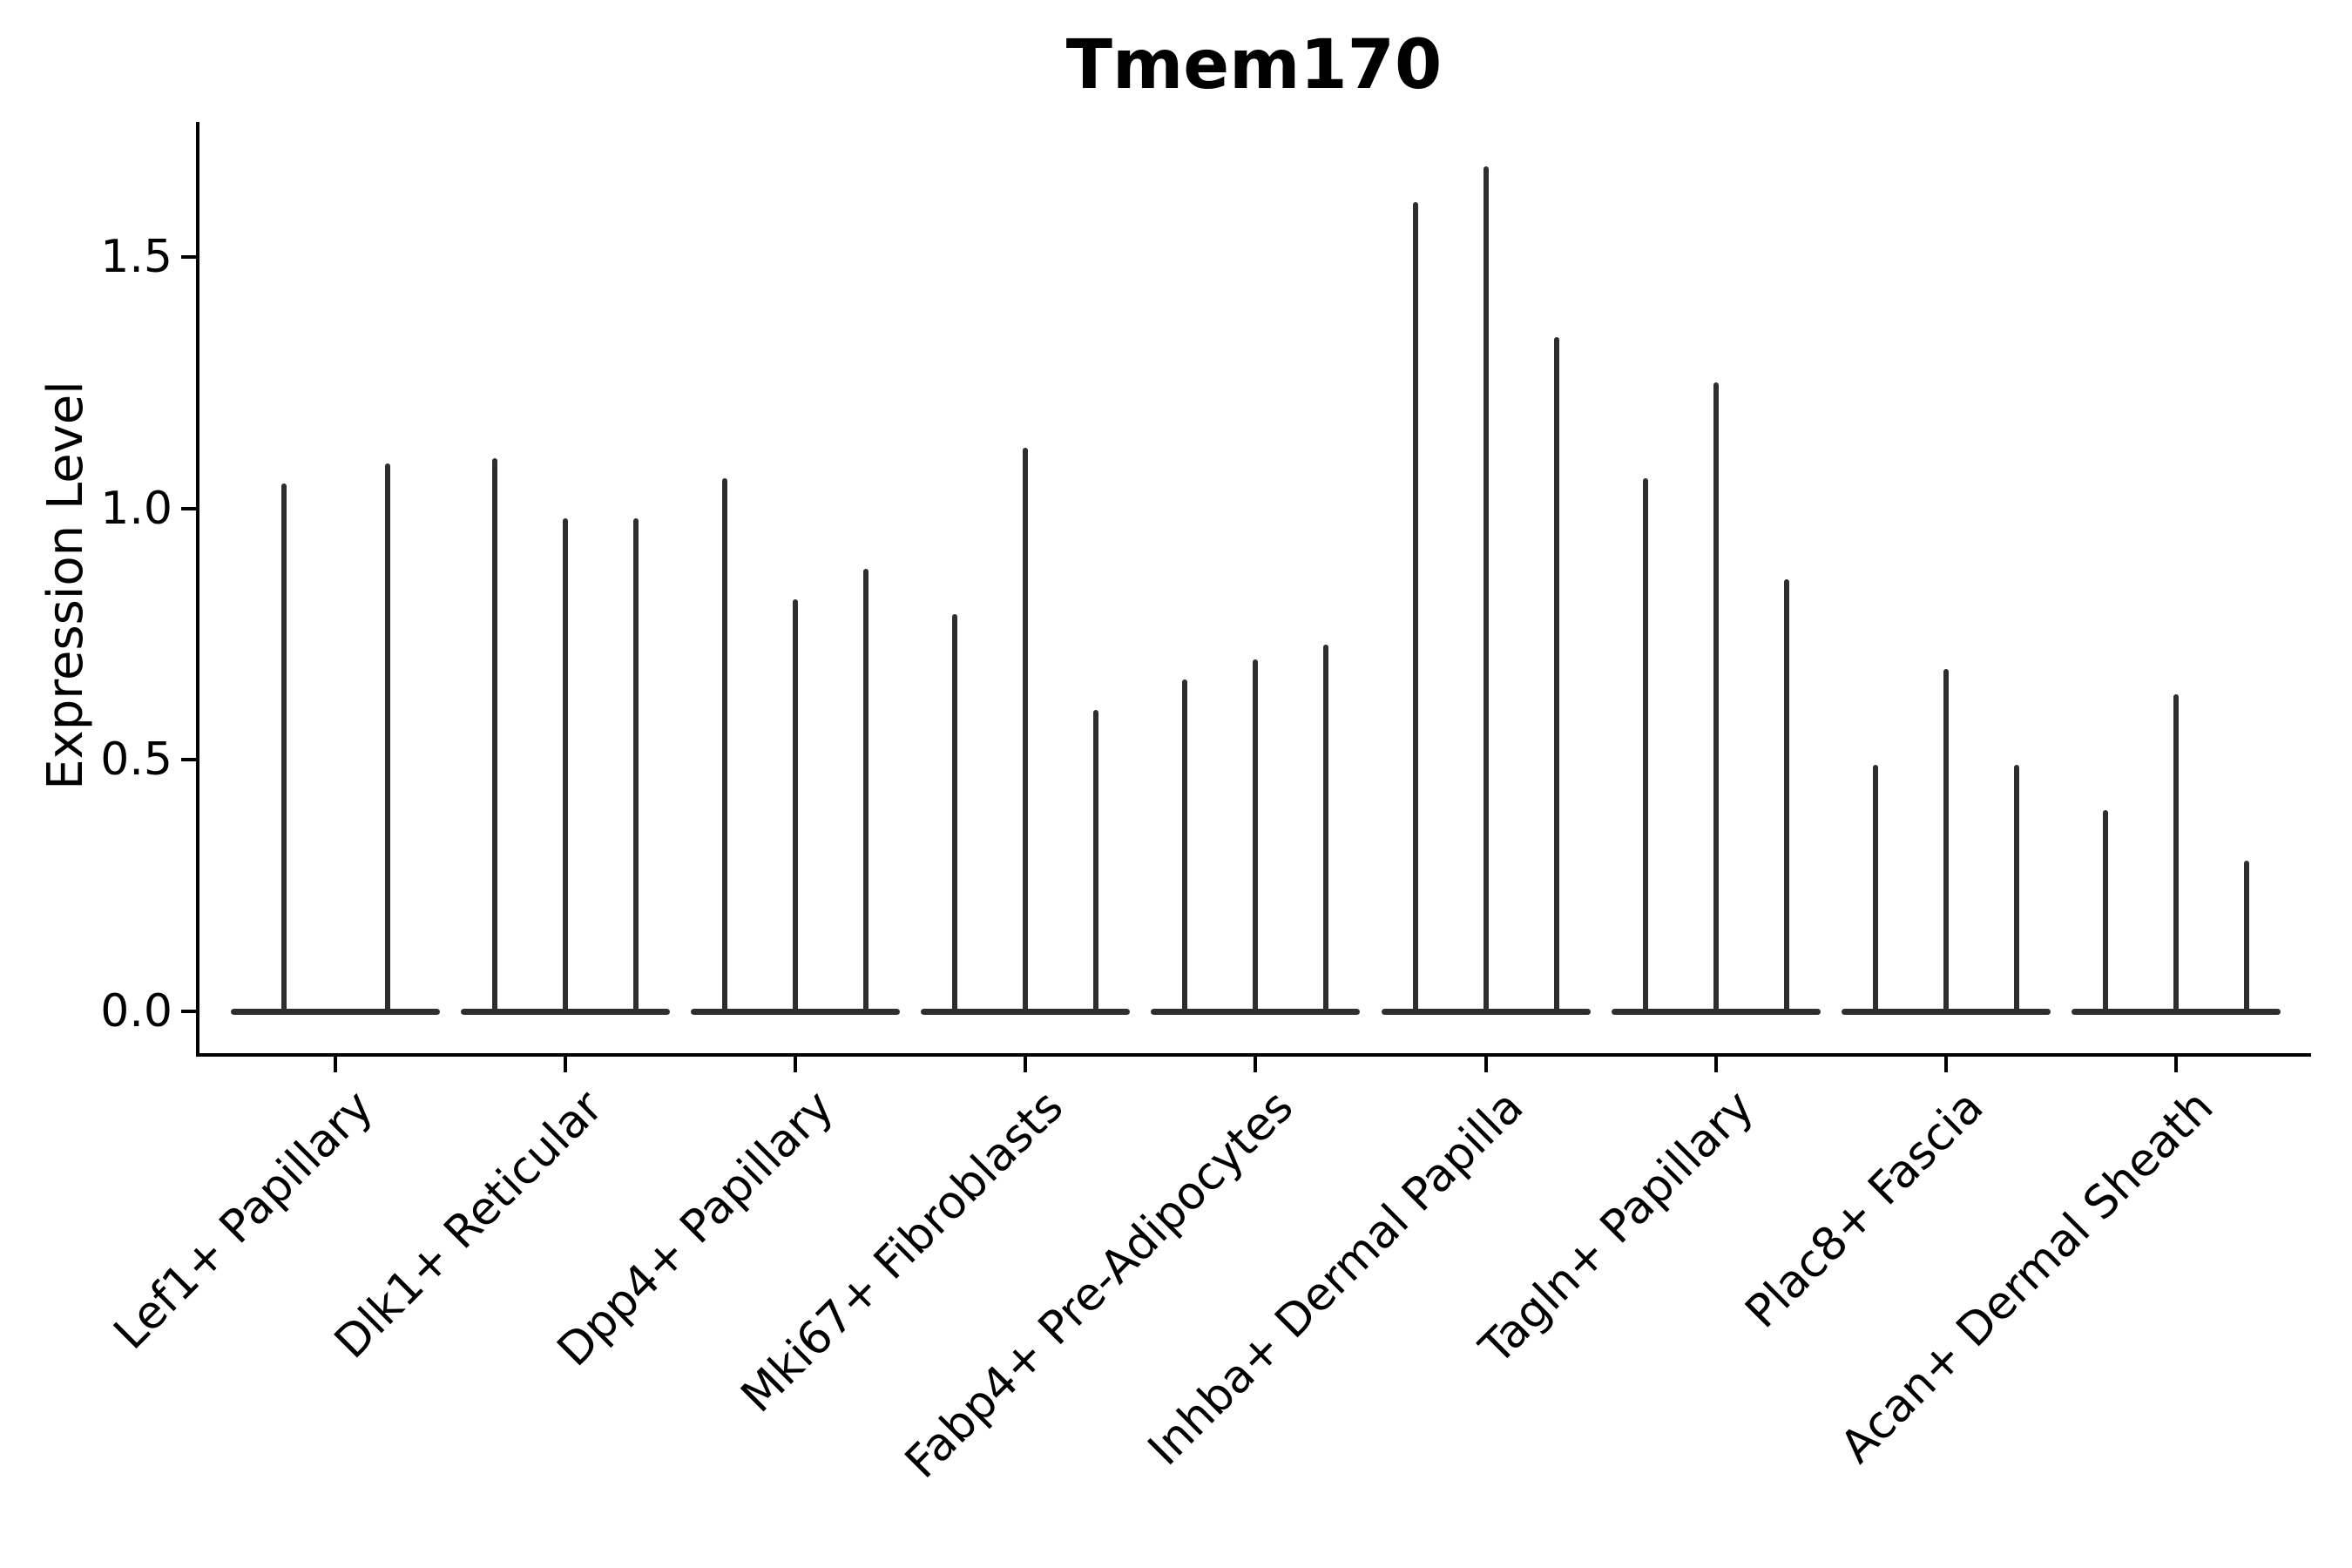  What do you see at coordinates (1336, 1278) in the screenshot?
I see `x-tick-label: Inhba+ Dermal Papilla` at bounding box center [1336, 1278].